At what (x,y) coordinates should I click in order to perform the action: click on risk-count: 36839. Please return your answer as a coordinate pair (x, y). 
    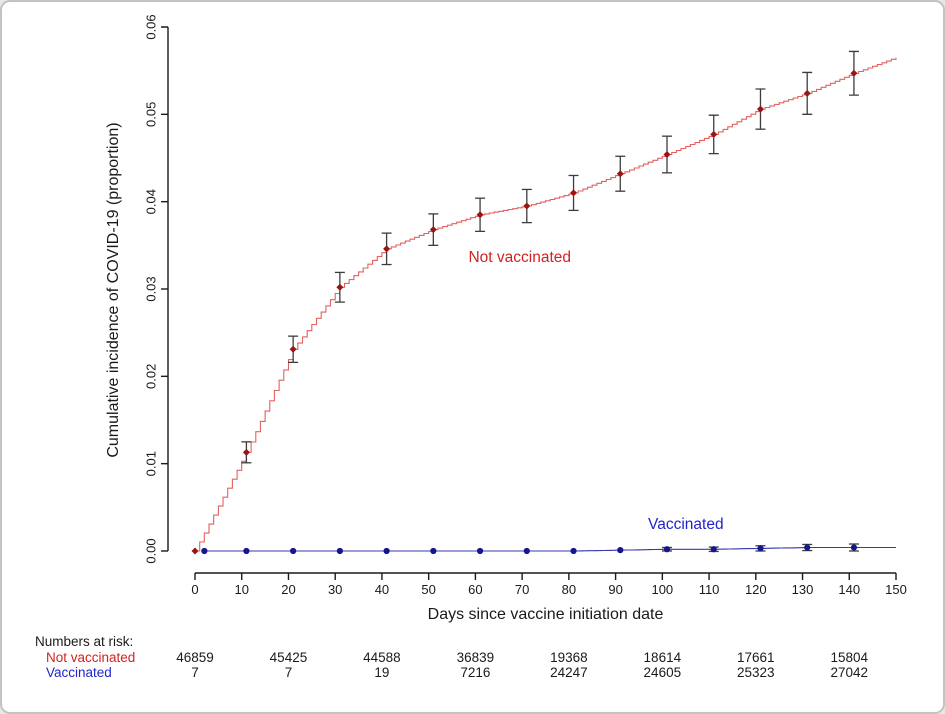
    Looking at the image, I should click on (475, 657).